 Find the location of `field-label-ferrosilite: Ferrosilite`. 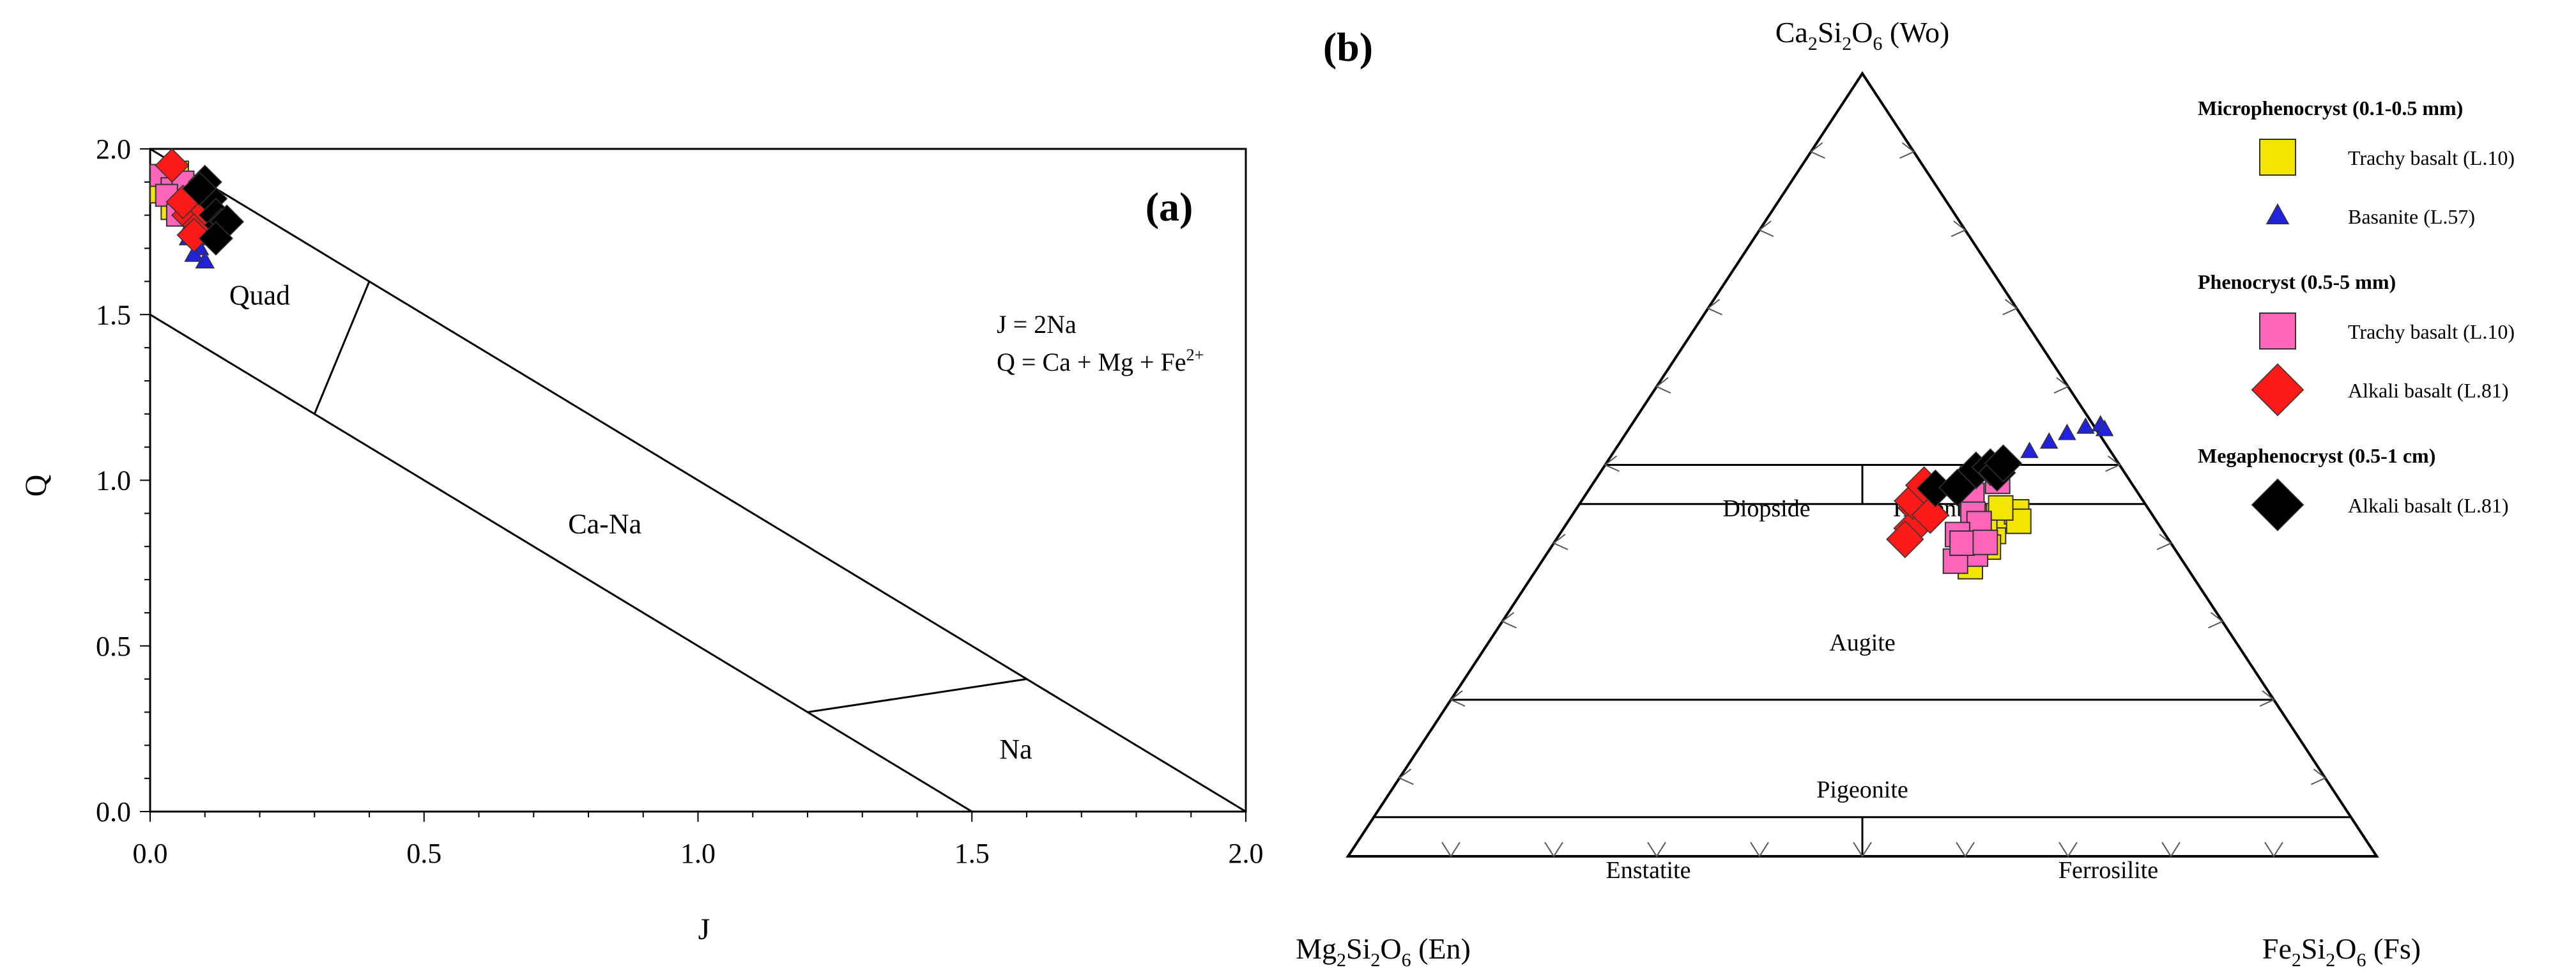

field-label-ferrosilite: Ferrosilite is located at coordinates (2108, 870).